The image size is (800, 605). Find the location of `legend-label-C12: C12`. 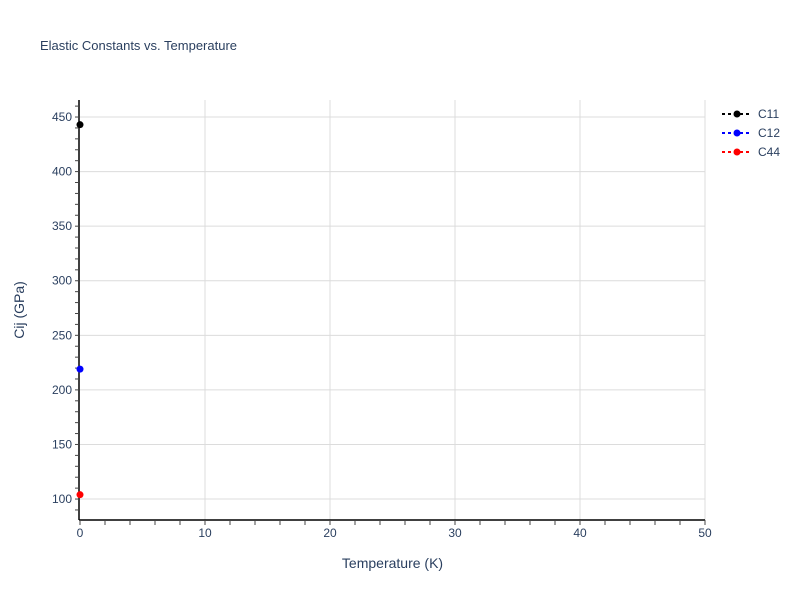

legend-label-C12: C12 is located at coordinates (769, 133).